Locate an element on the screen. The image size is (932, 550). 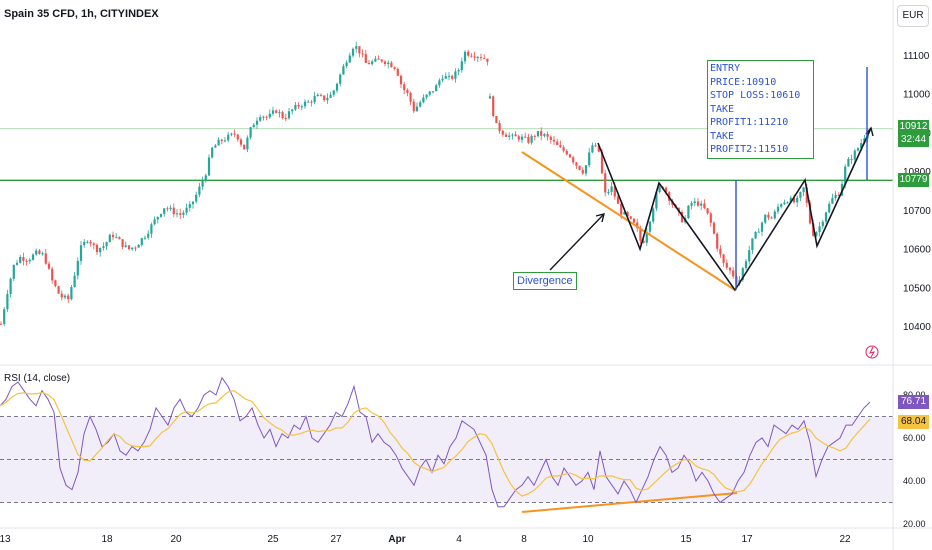
entry-price-text: ENTRY PRICE:10910 is located at coordinates (743, 75).